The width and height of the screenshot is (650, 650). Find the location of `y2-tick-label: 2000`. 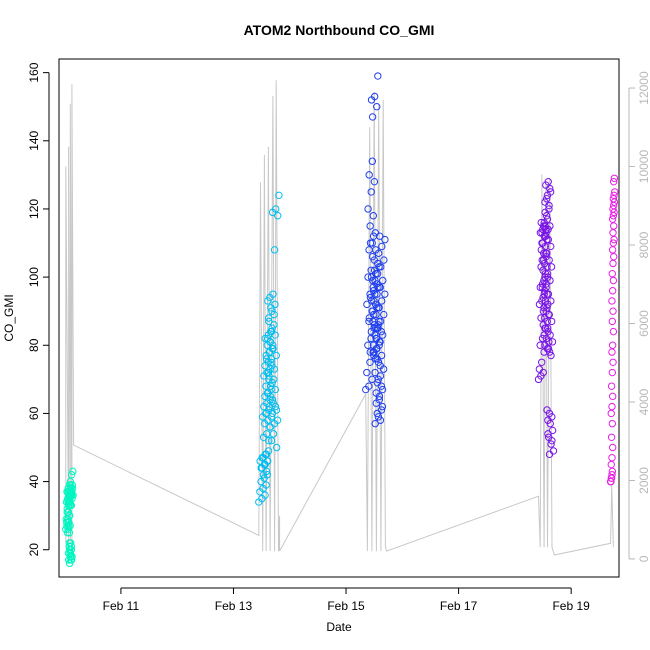

y2-tick-label: 2000 is located at coordinates (643, 480).